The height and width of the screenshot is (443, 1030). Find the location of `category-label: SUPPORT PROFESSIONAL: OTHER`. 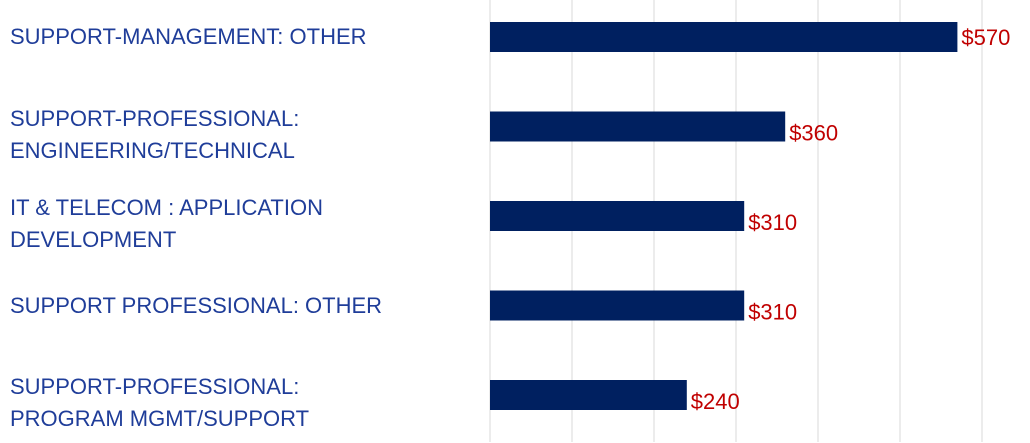

category-label: SUPPORT PROFESSIONAL: OTHER is located at coordinates (196, 305).